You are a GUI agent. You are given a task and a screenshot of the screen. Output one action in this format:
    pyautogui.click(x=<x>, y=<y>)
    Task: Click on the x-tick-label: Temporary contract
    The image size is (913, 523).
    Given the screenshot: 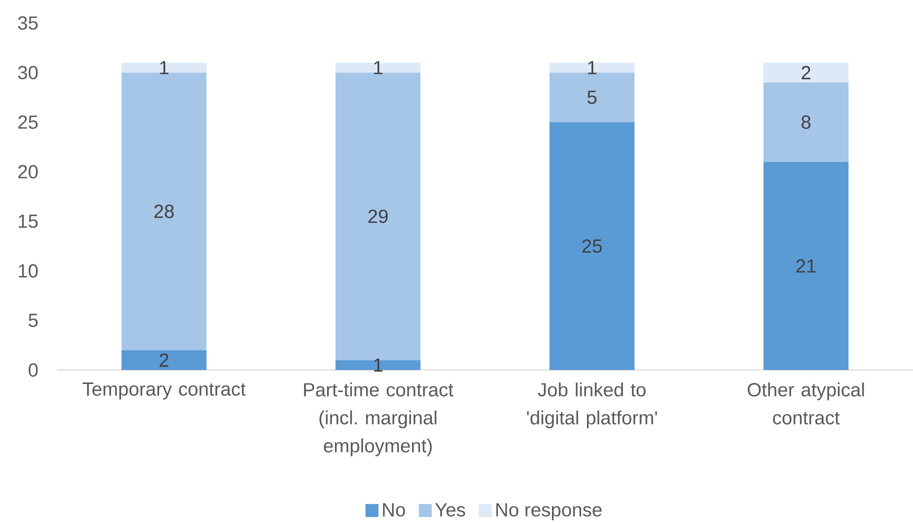 What is the action you would take?
    pyautogui.click(x=164, y=391)
    